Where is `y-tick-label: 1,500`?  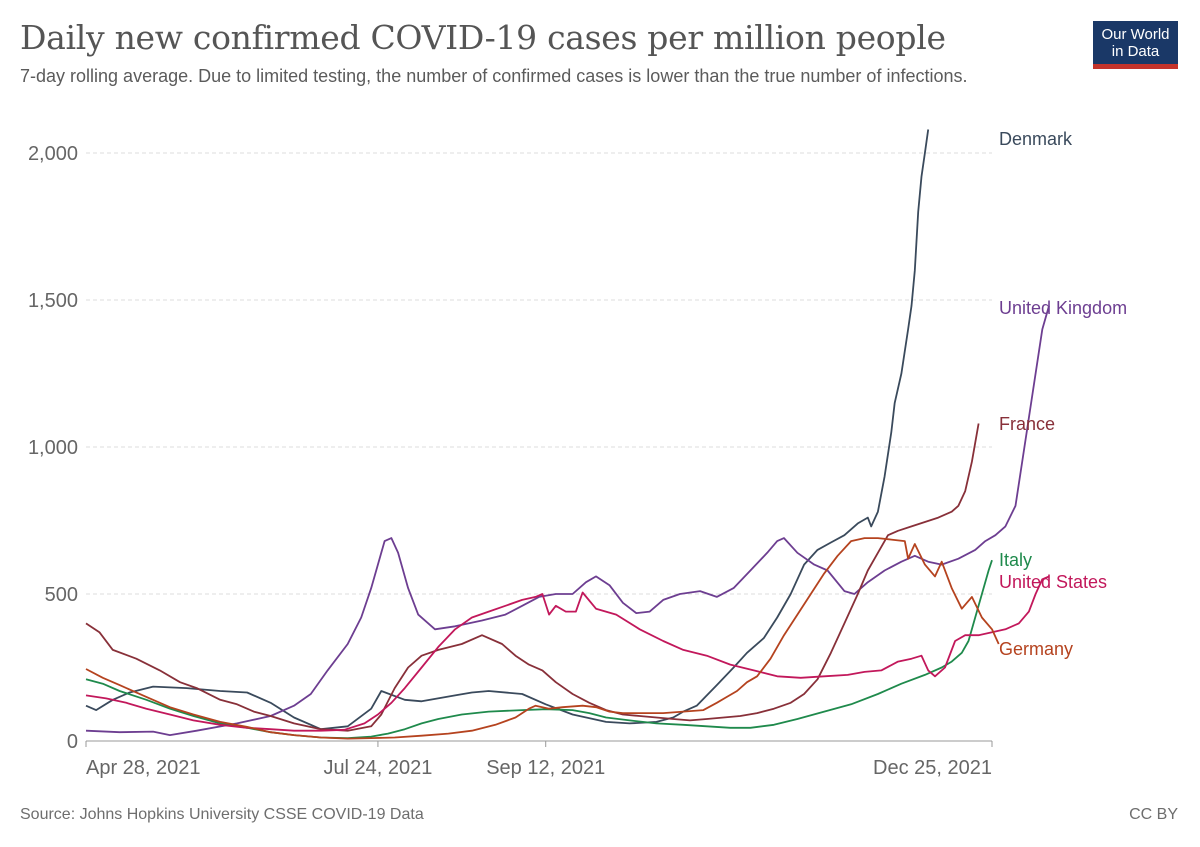 y-tick-label: 1,500 is located at coordinates (53, 301).